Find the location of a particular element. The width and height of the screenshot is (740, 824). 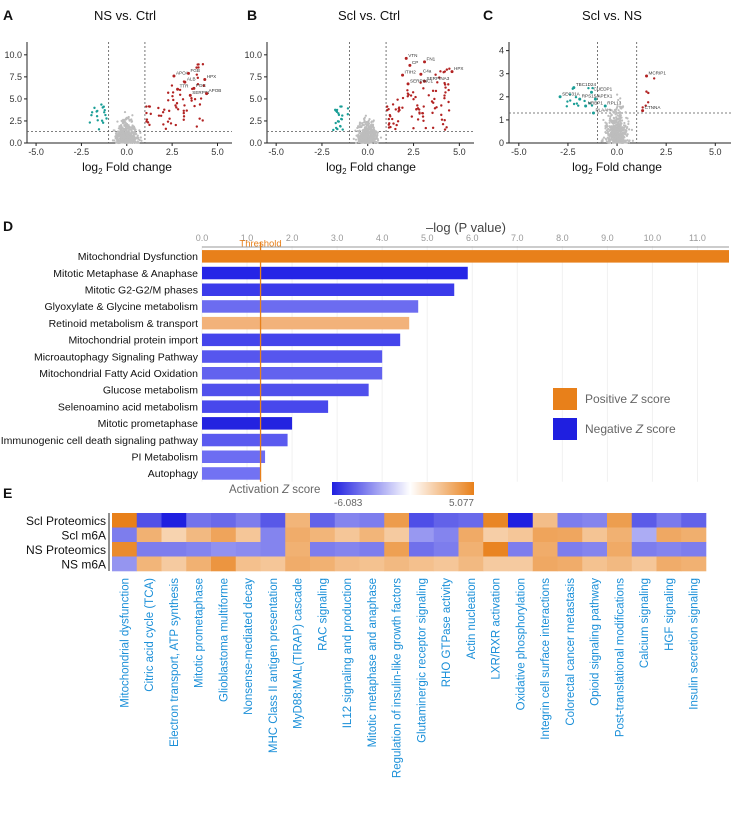

heatmap-row-label: Scl m6A is located at coordinates (83, 536).